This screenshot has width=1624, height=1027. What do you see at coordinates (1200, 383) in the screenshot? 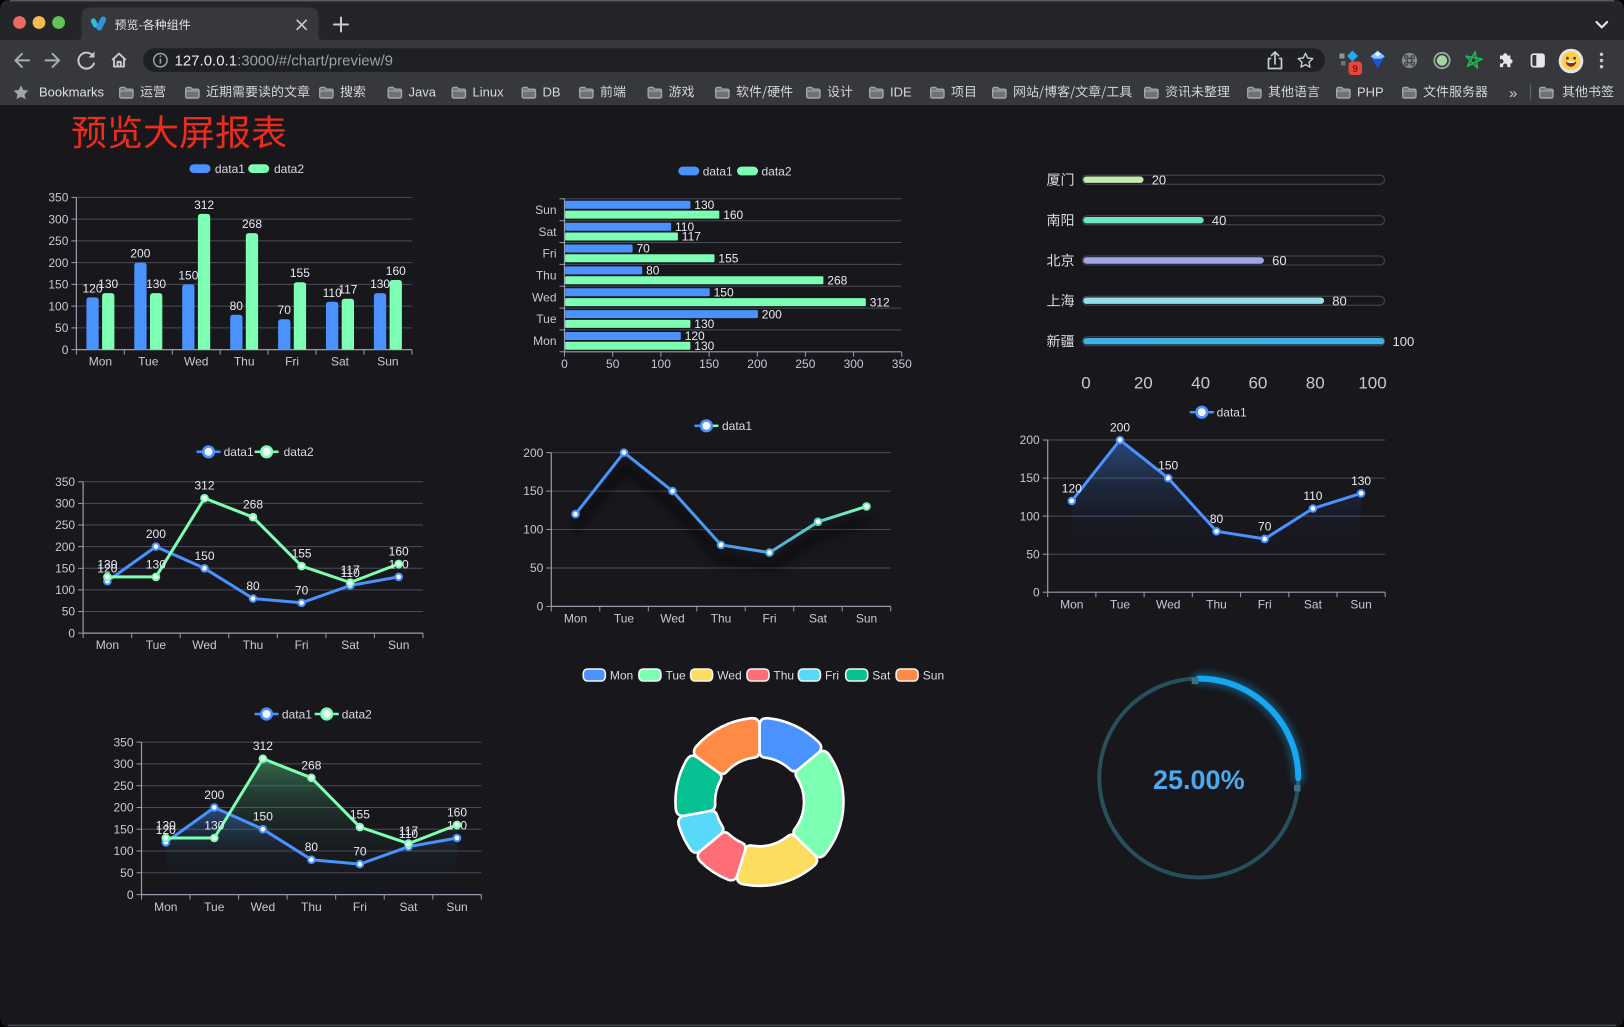
I see `svg-text: 40` at bounding box center [1200, 383].